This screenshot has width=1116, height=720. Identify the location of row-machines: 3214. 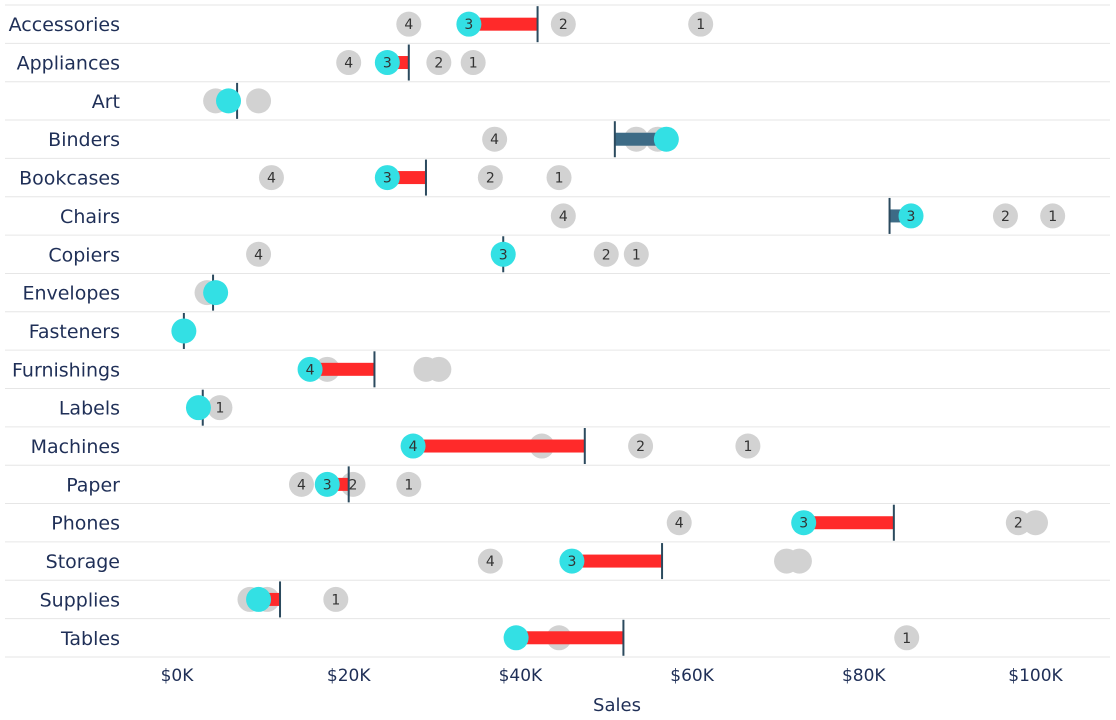
(580, 446).